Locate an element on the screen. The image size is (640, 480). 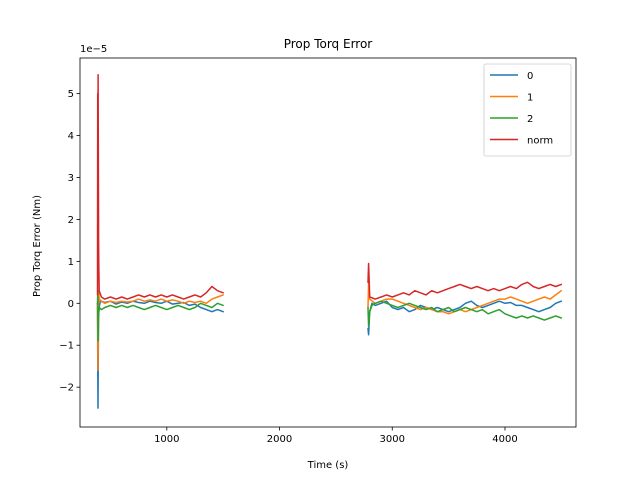
legend-label-0: 0 is located at coordinates (530, 76).